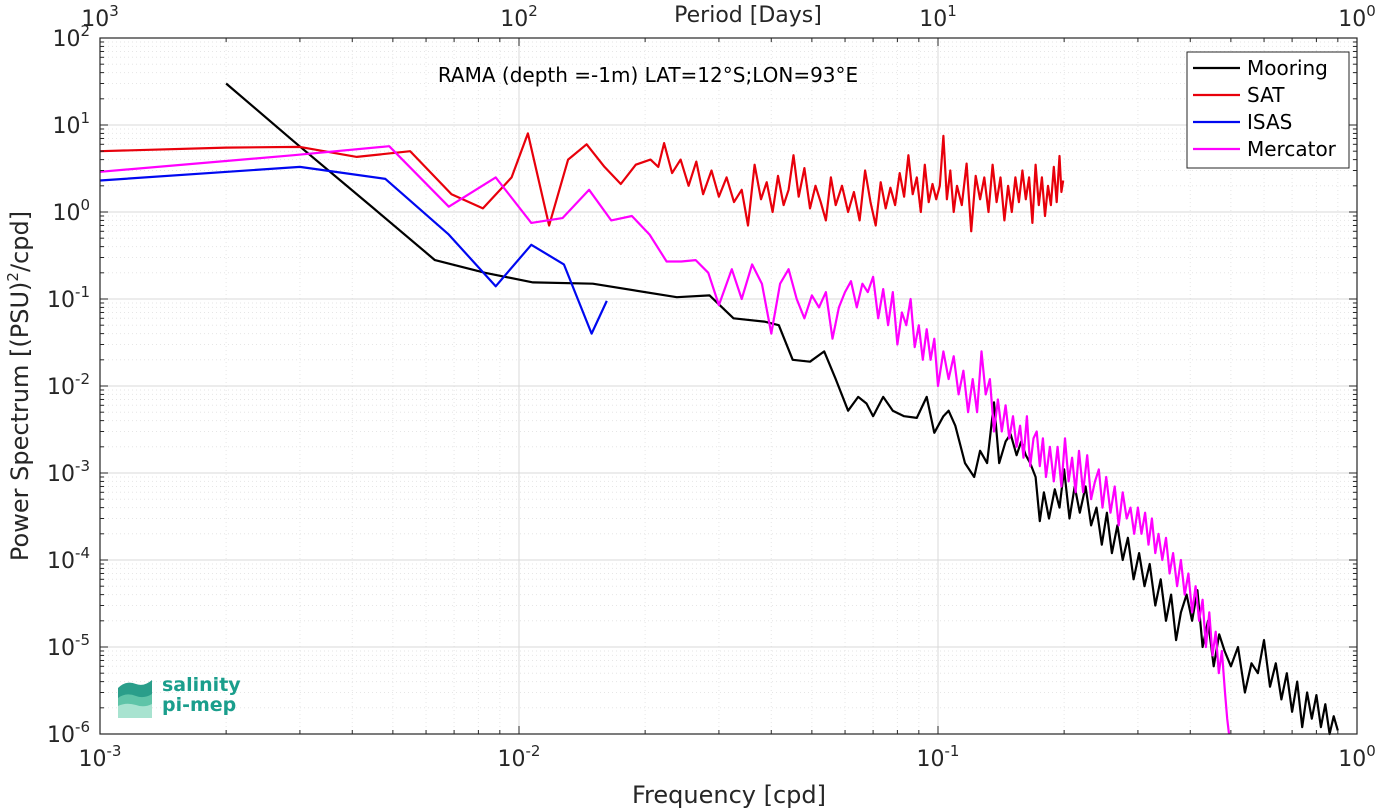 The image size is (1383, 809). I want to click on y-tick-label: 10⁻⁶, so click(68, 733).